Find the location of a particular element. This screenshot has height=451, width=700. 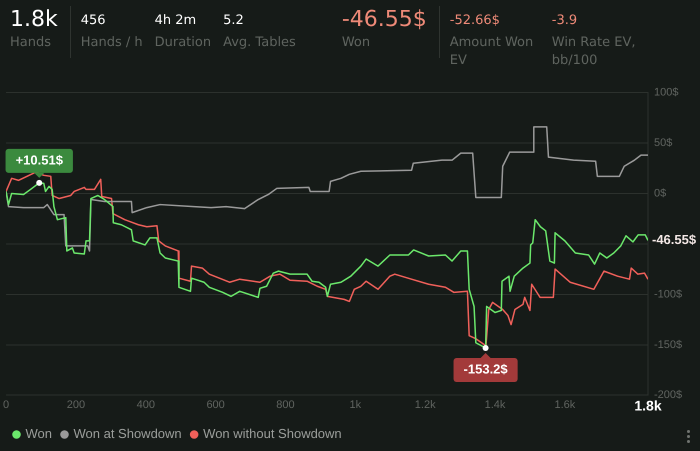

x-tick-label: 1.6k is located at coordinates (565, 404).